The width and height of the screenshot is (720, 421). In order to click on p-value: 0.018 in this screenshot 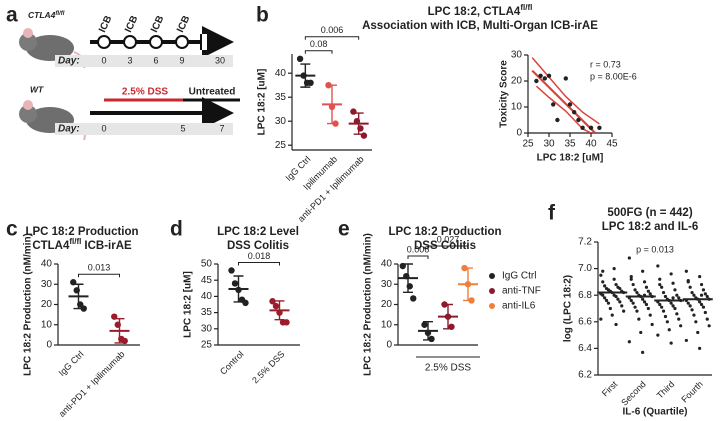, I will do `click(259, 256)`.